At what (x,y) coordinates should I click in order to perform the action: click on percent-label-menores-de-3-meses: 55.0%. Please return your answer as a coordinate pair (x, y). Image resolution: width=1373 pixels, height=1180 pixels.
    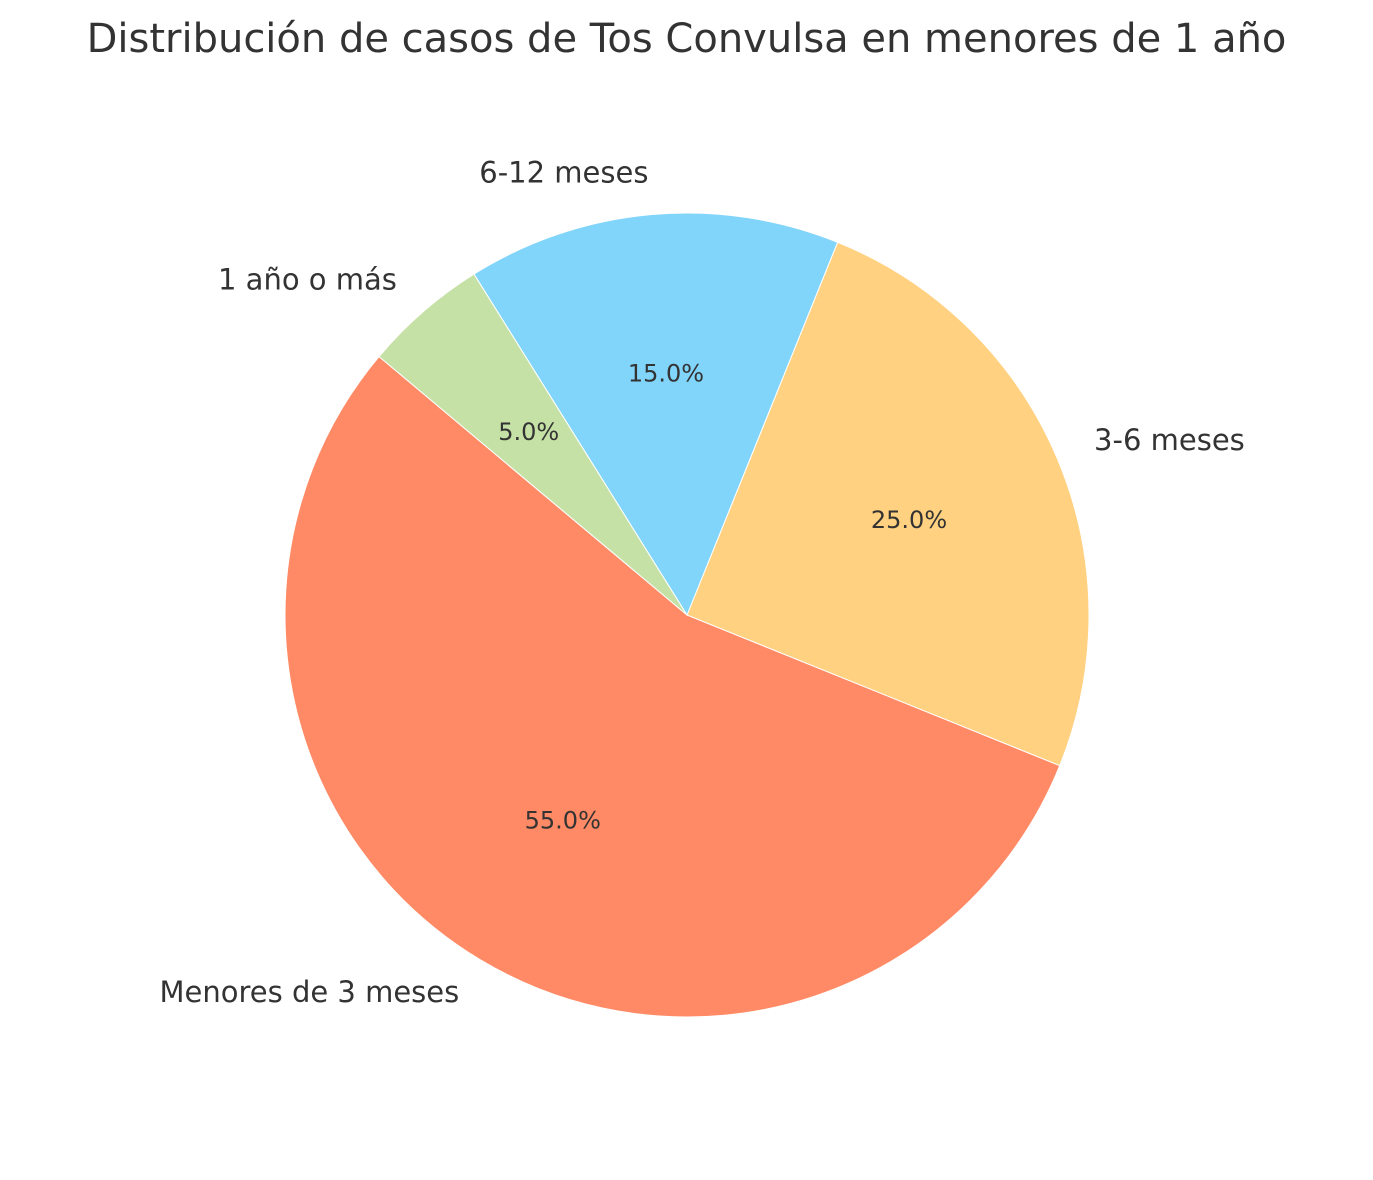
    Looking at the image, I should click on (563, 821).